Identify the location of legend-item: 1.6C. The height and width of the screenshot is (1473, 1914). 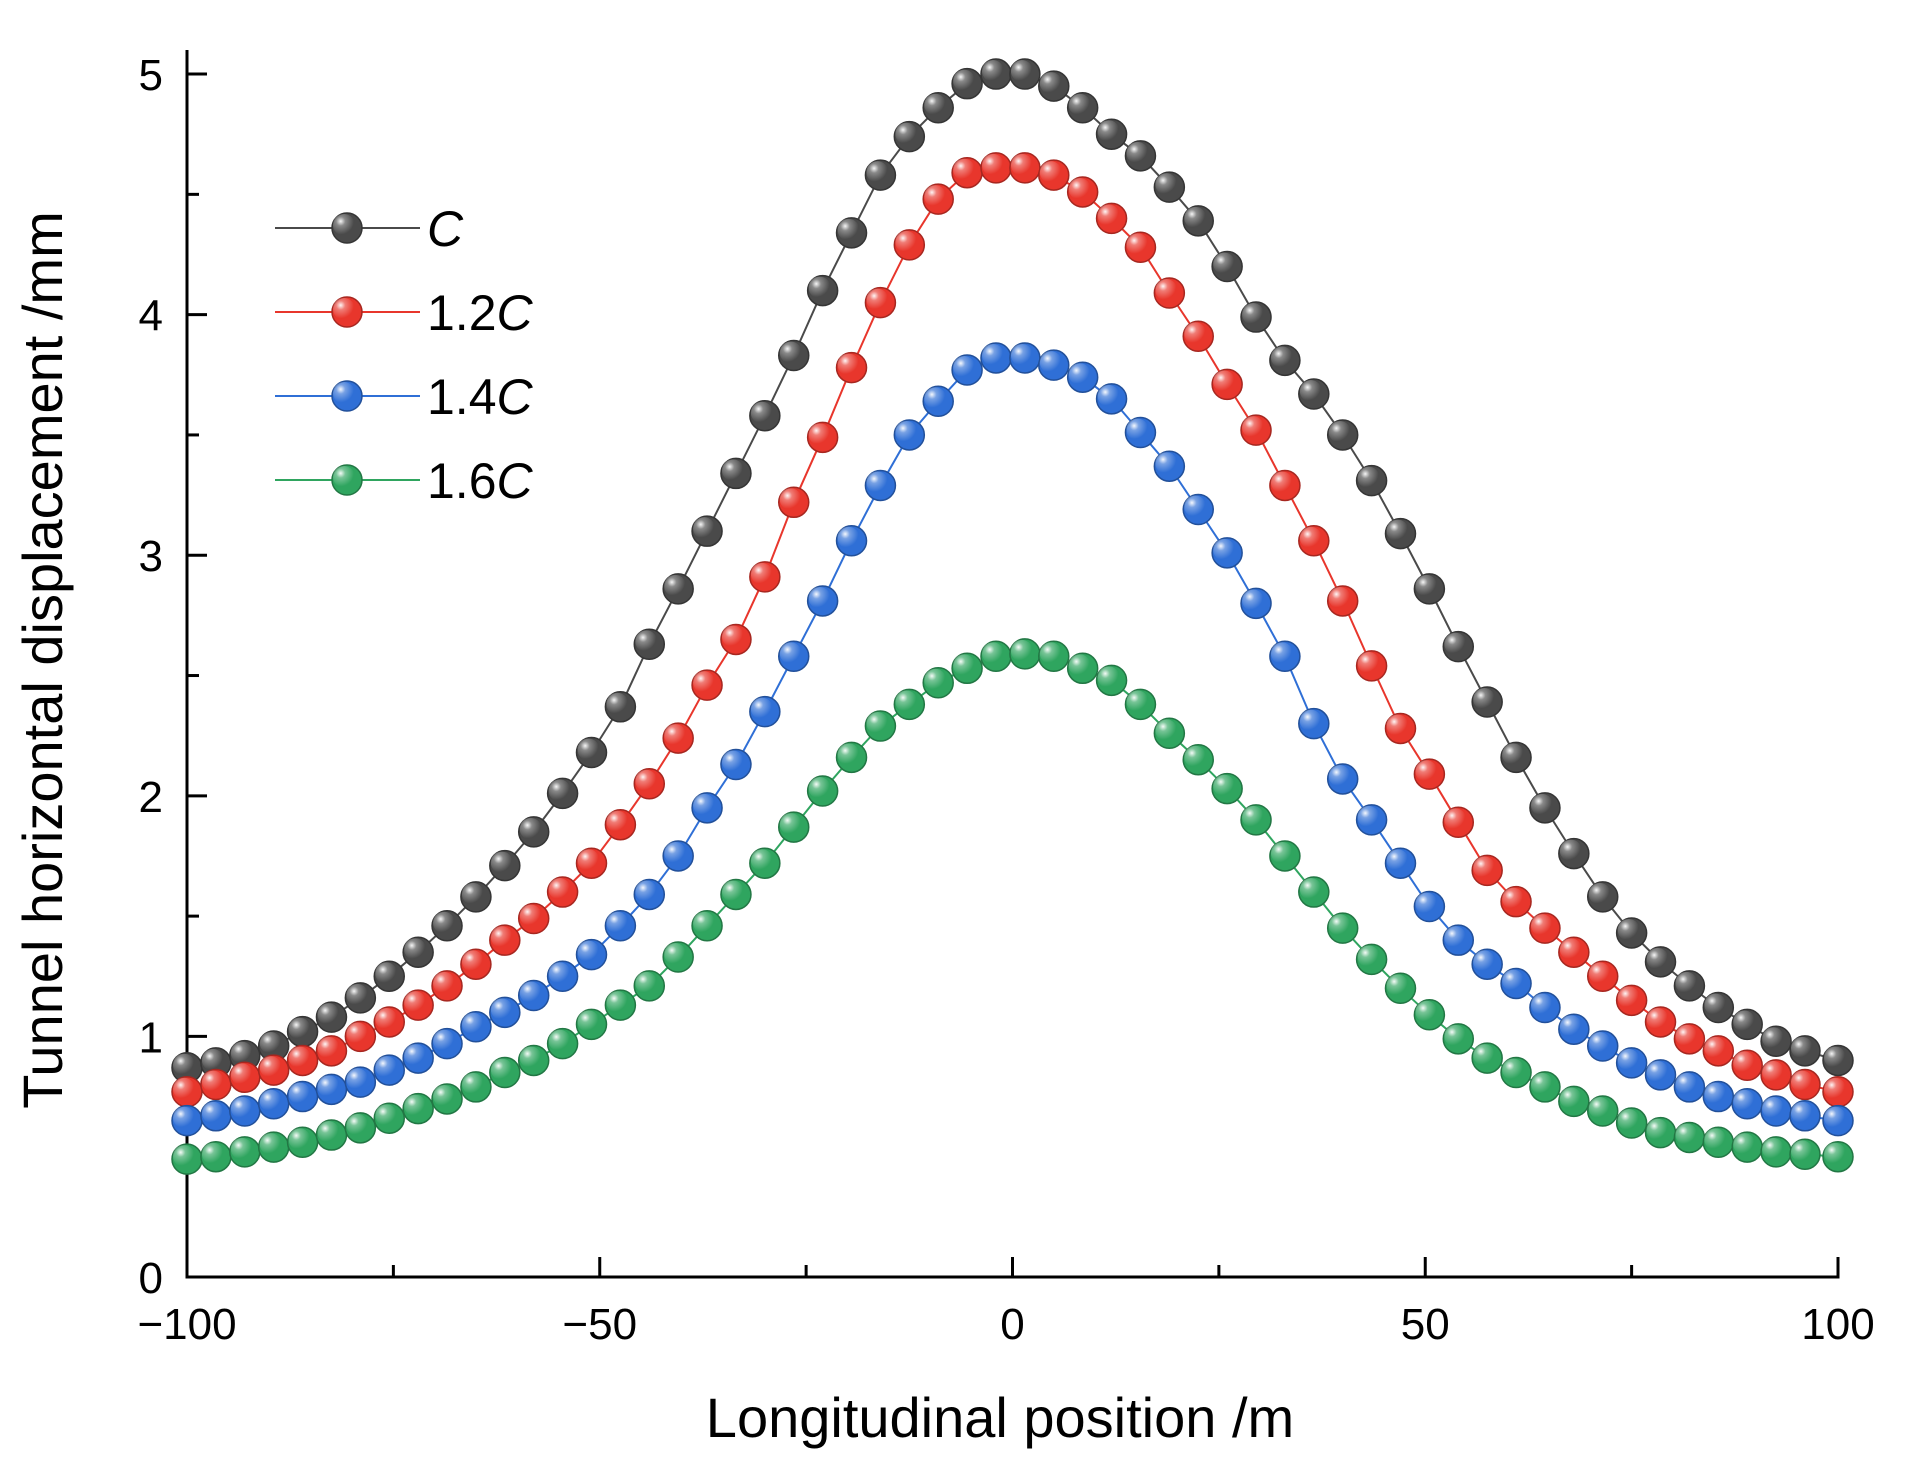
(404, 481).